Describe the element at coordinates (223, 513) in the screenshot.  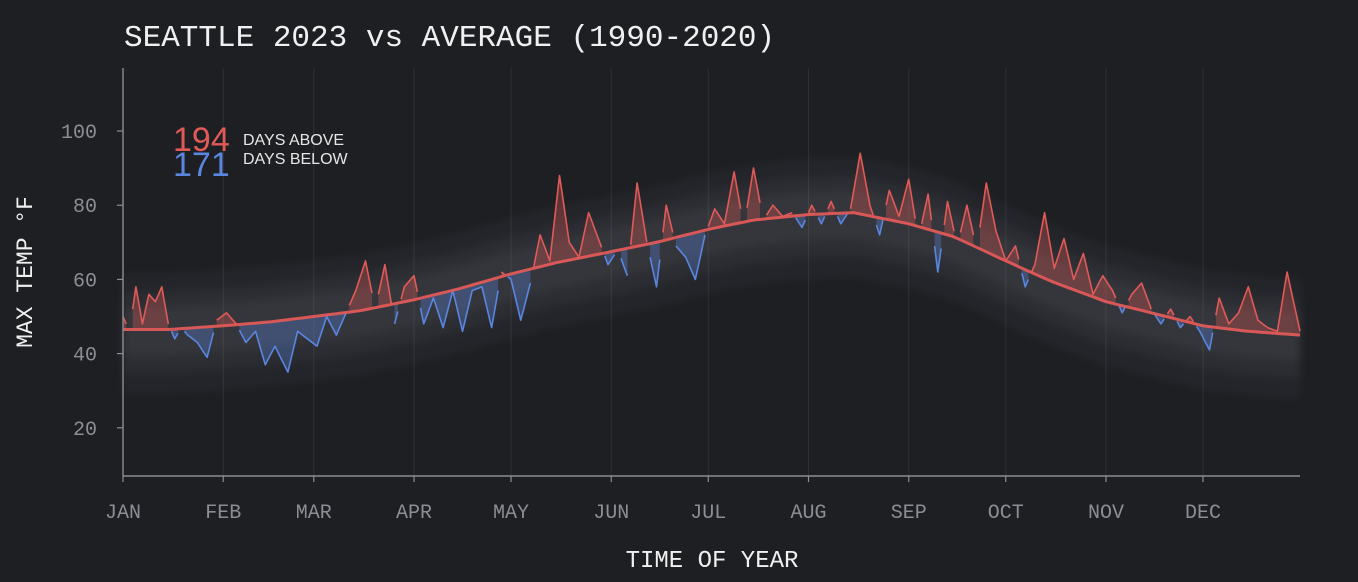
I see `x-tick-label-feb: FEB` at that location.